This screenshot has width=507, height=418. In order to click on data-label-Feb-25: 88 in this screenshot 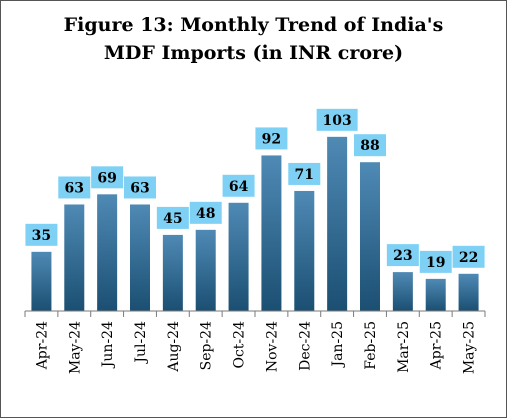, I will do `click(370, 145)`.